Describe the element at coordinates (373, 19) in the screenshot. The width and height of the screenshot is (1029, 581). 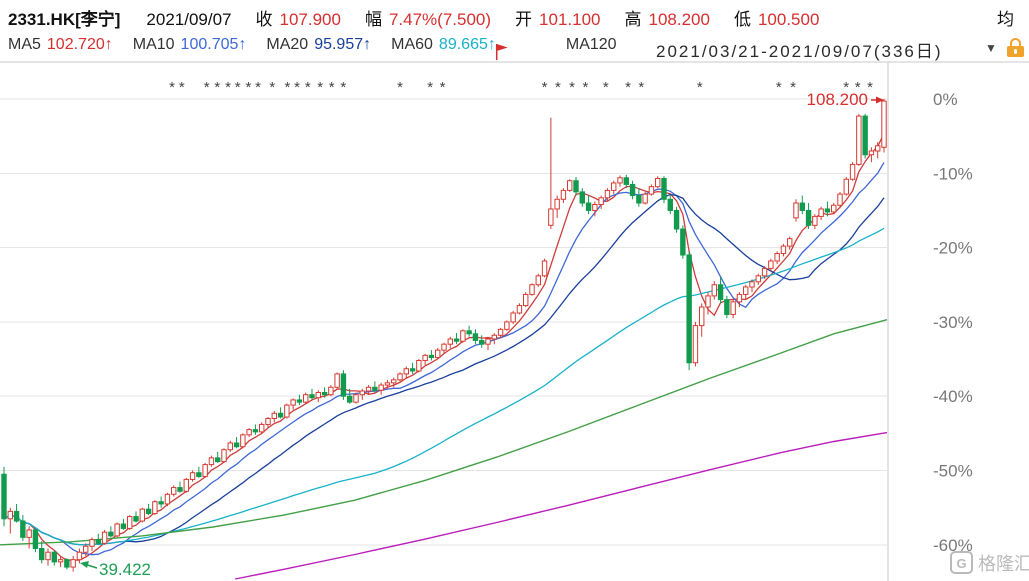
I see `change-label: 幅` at that location.